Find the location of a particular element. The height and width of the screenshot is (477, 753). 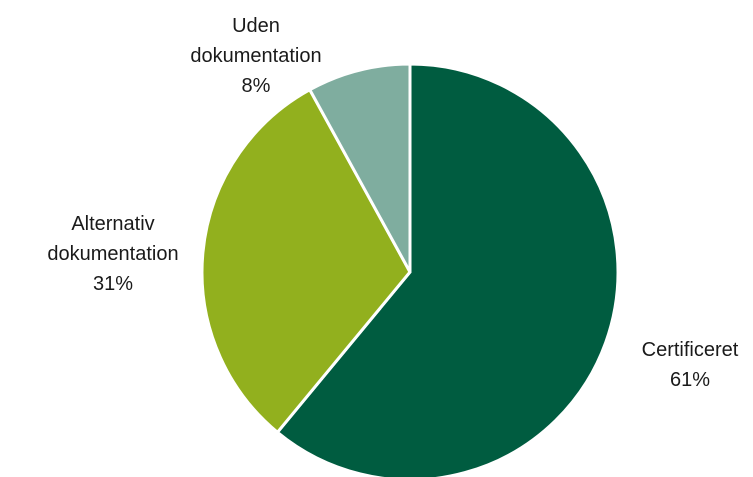

data-label-uden-dokumentation: Uden dokumentation 8% is located at coordinates (255, 56).